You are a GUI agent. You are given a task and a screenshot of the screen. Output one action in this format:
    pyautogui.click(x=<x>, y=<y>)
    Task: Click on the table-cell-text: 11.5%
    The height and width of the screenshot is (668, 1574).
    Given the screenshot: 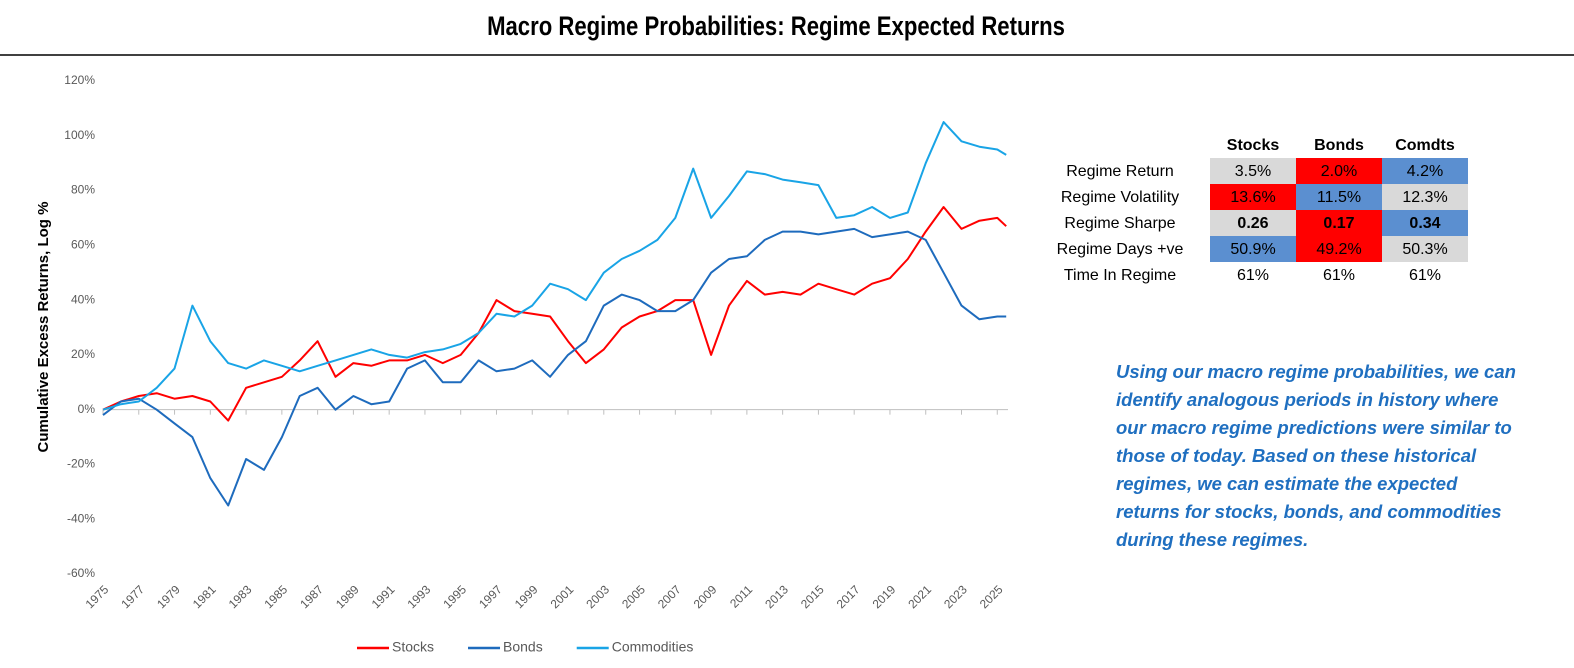 What is the action you would take?
    pyautogui.click(x=1339, y=197)
    